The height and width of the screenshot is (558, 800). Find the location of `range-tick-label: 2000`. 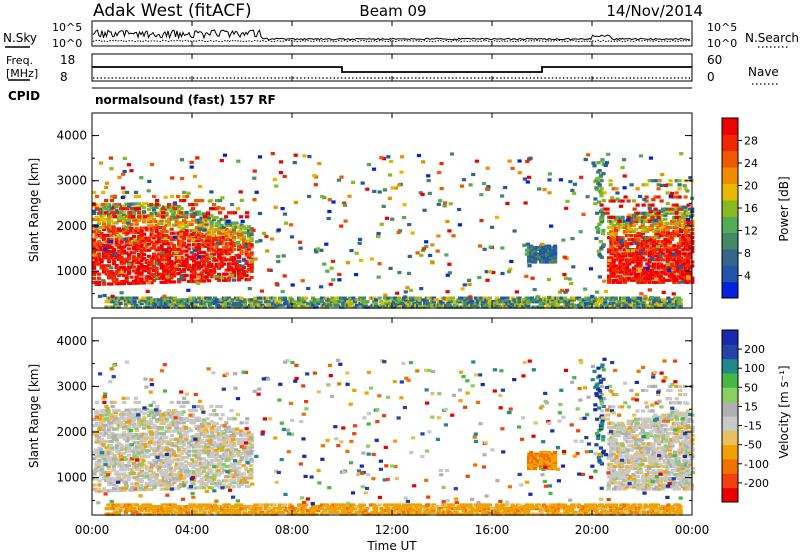

range-tick-label: 2000 is located at coordinates (71, 226).